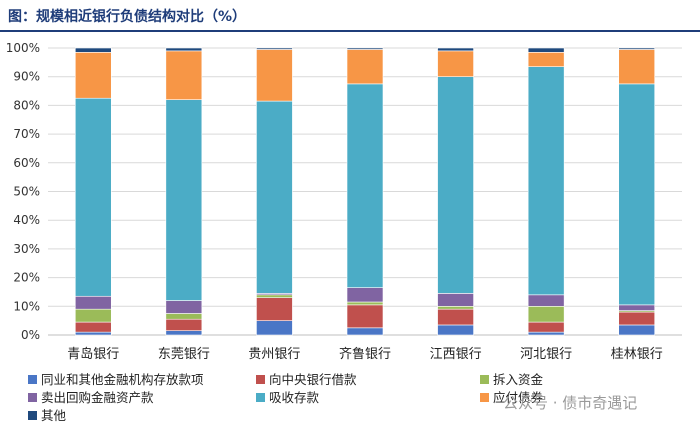 Image resolution: width=700 pixels, height=433 pixels. I want to click on x-category-label: 江西银行, so click(456, 354).